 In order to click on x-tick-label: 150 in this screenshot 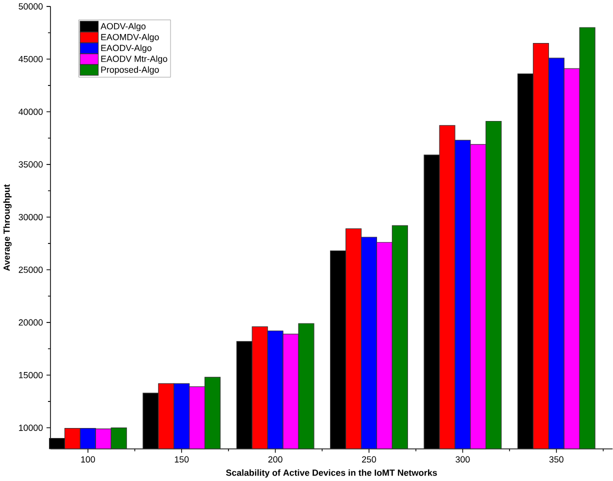, I will do `click(181, 459)`.